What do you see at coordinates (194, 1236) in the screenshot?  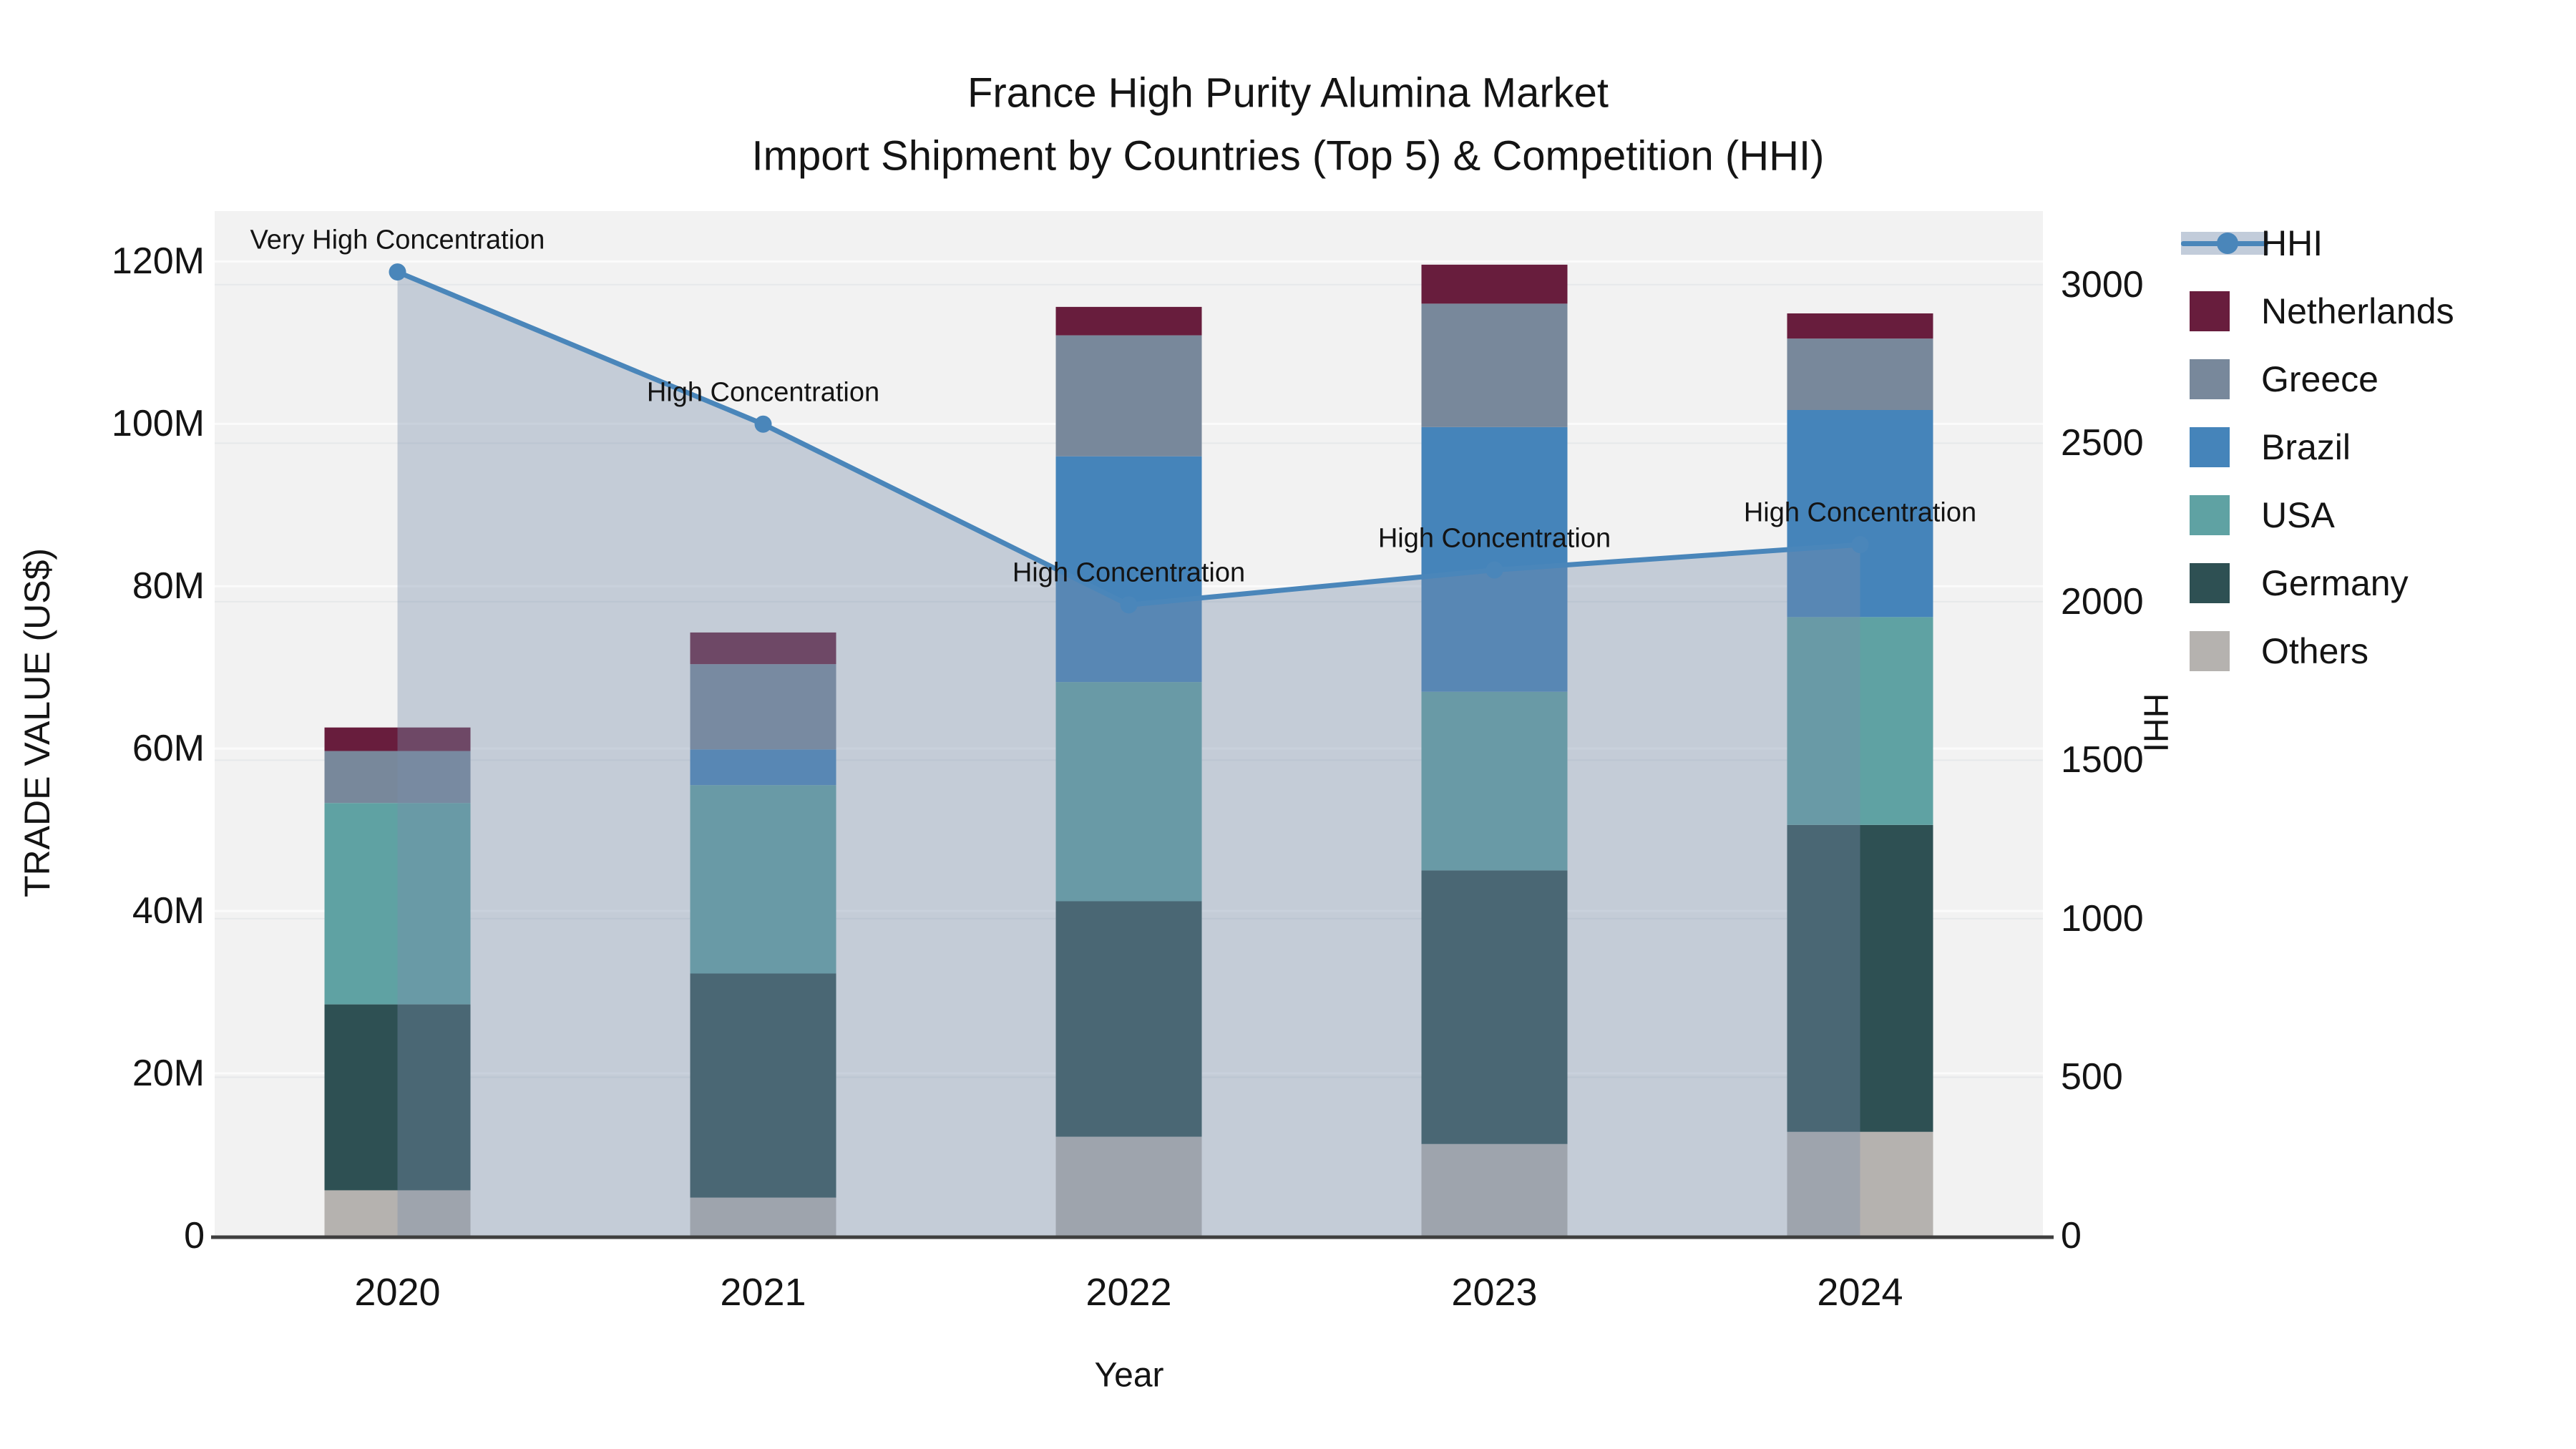 I see `left-tick-label: 0` at bounding box center [194, 1236].